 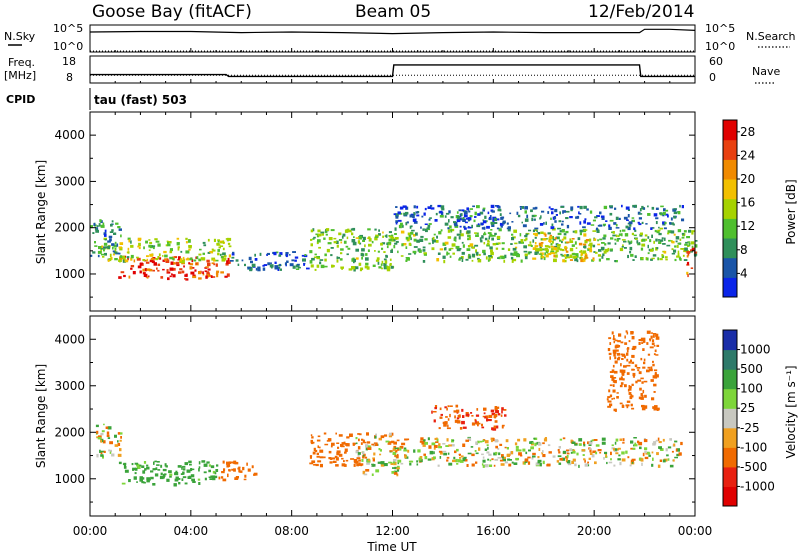 What do you see at coordinates (747, 155) in the screenshot?
I see `colorbar-tick-label: 24` at bounding box center [747, 155].